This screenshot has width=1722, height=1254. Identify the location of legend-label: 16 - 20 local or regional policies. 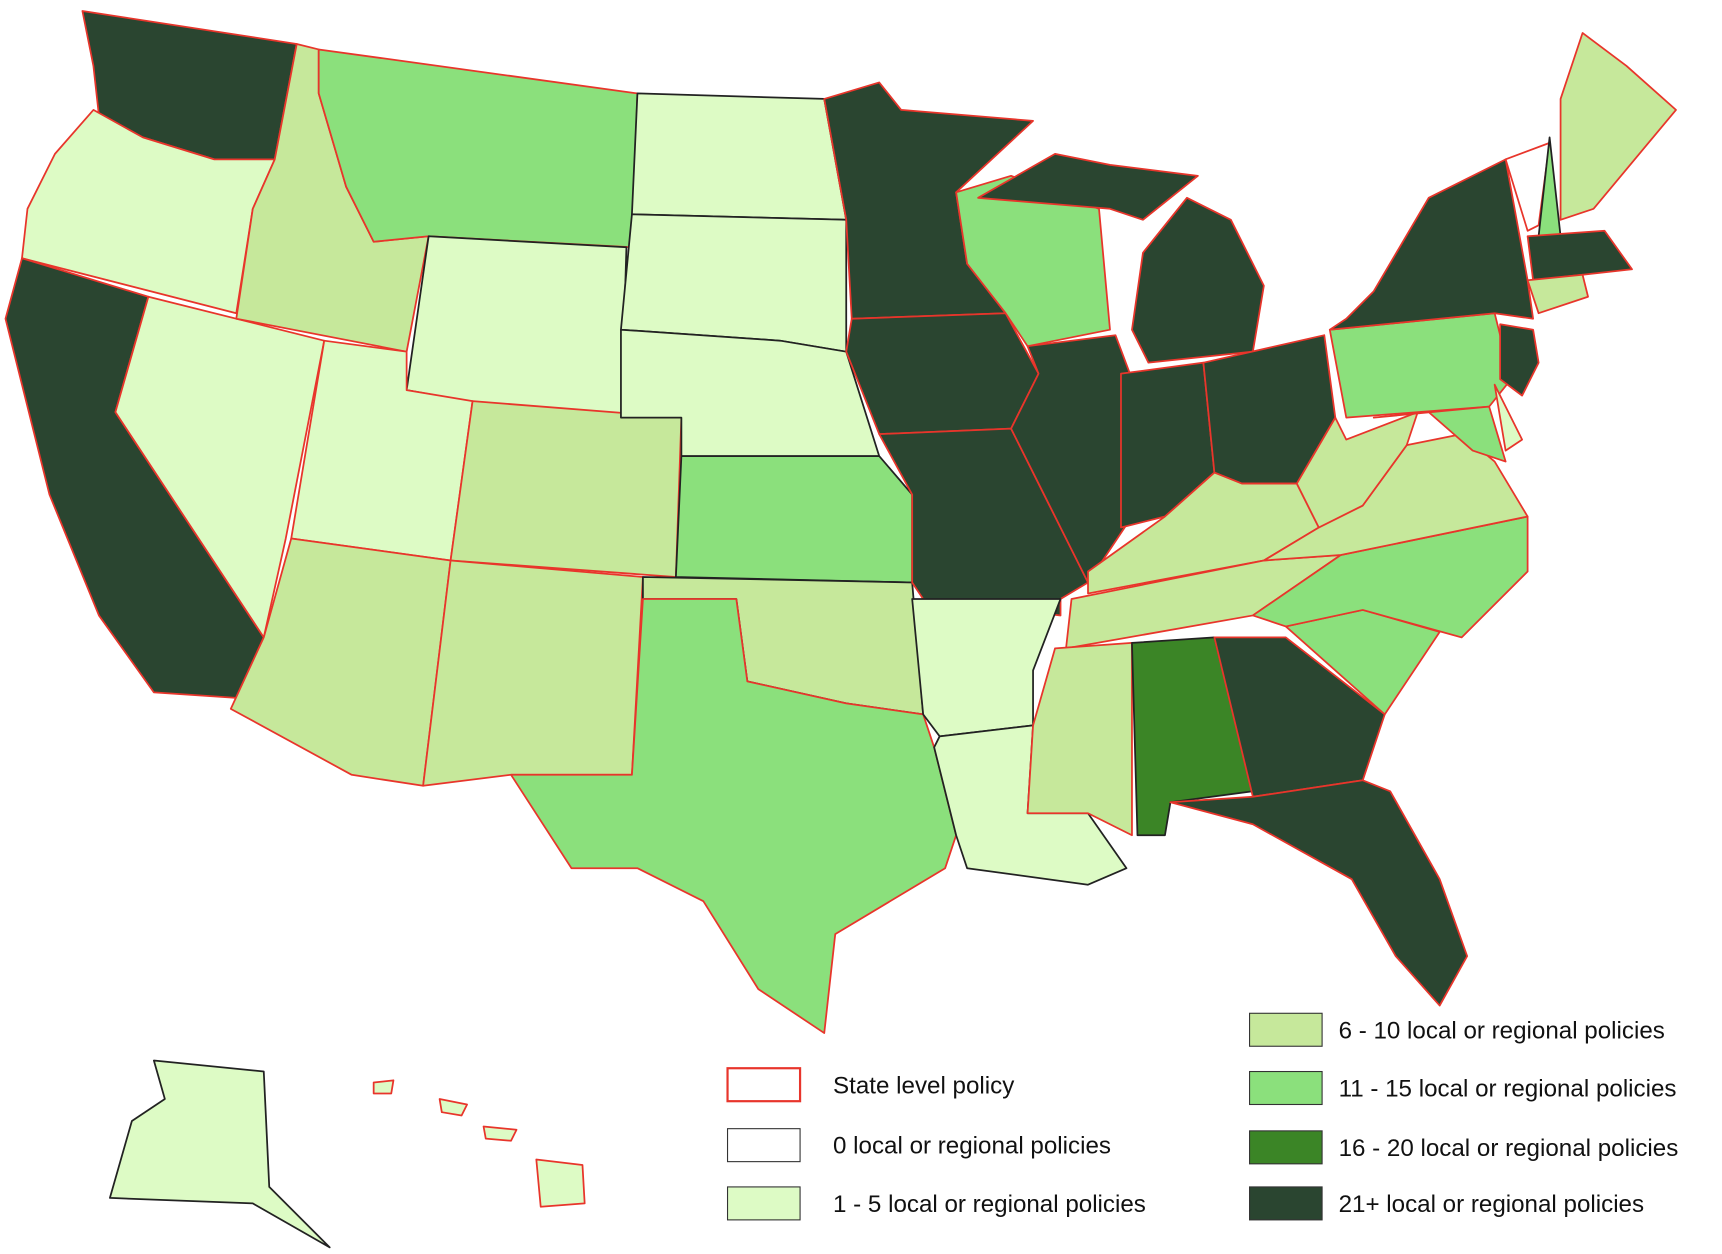
(1509, 1148).